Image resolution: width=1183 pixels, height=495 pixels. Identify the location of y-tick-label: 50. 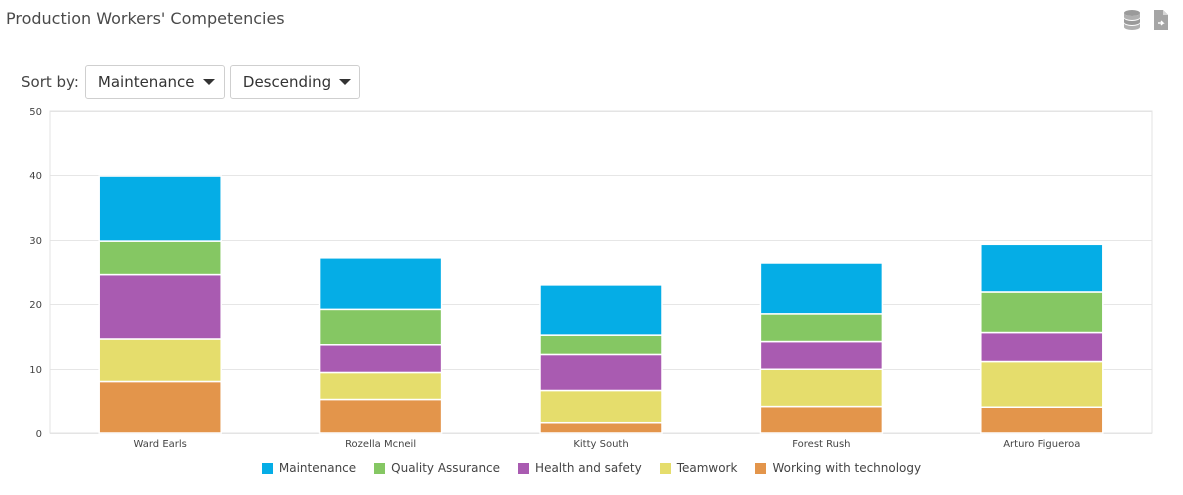
(35, 112).